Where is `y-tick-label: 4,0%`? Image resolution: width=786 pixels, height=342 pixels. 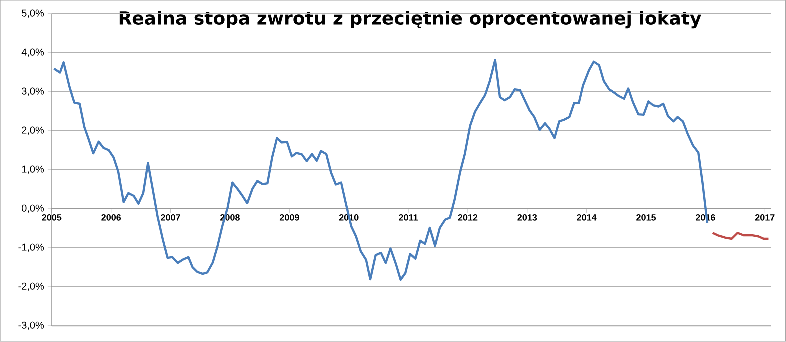 y-tick-label: 4,0% is located at coordinates (33, 53).